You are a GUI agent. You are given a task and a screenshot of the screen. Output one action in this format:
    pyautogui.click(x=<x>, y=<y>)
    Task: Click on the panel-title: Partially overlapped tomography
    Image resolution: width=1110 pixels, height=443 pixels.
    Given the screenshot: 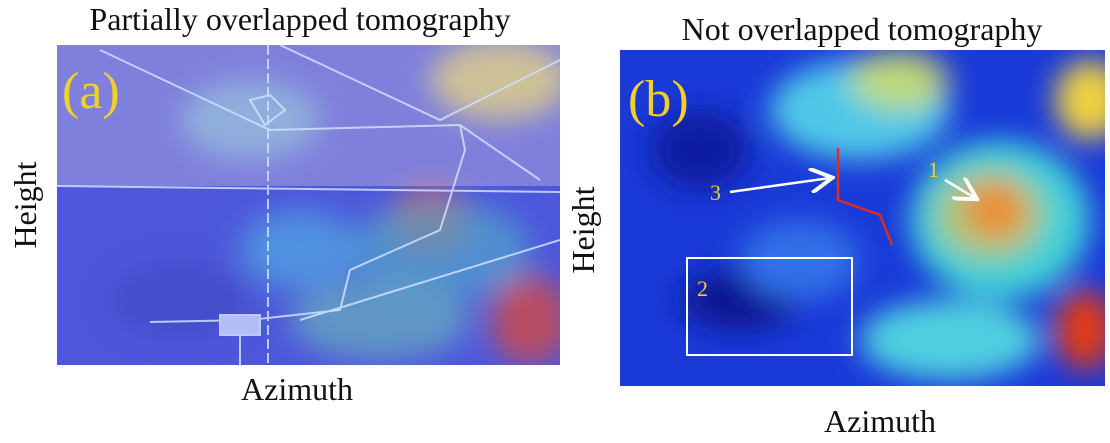 What is the action you would take?
    pyautogui.click(x=299, y=19)
    